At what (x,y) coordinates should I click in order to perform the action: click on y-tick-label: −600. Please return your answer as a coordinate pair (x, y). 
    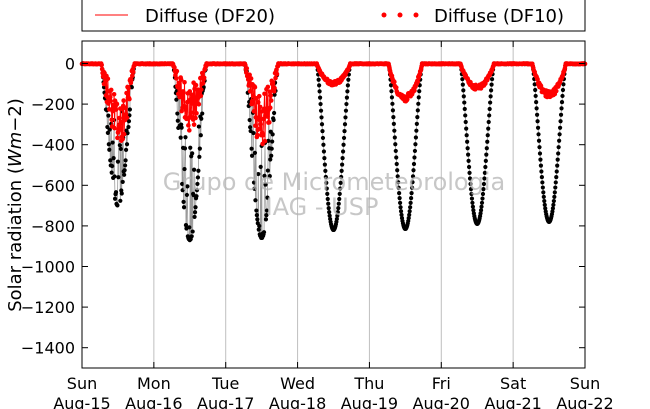
    Looking at the image, I should click on (53, 185).